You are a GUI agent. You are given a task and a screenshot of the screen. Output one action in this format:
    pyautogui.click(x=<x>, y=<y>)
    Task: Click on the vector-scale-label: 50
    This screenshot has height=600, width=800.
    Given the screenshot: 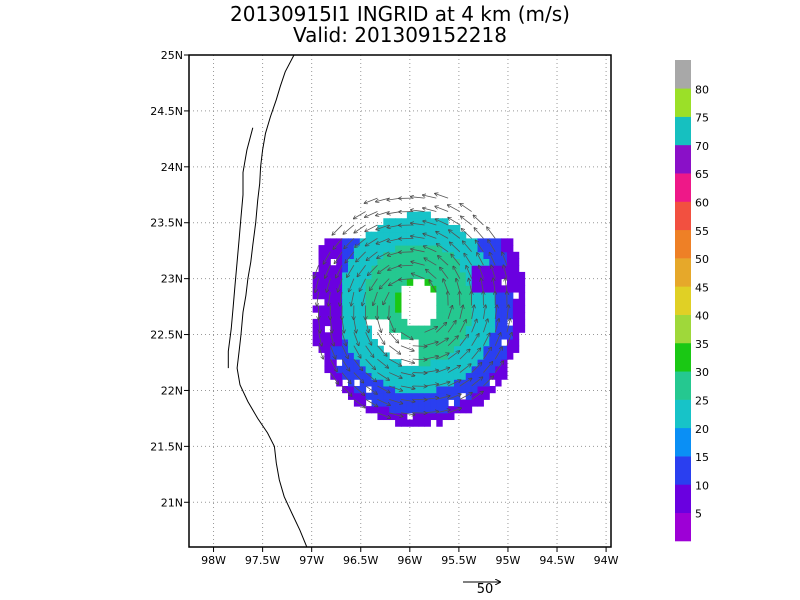 What is the action you would take?
    pyautogui.click(x=485, y=589)
    